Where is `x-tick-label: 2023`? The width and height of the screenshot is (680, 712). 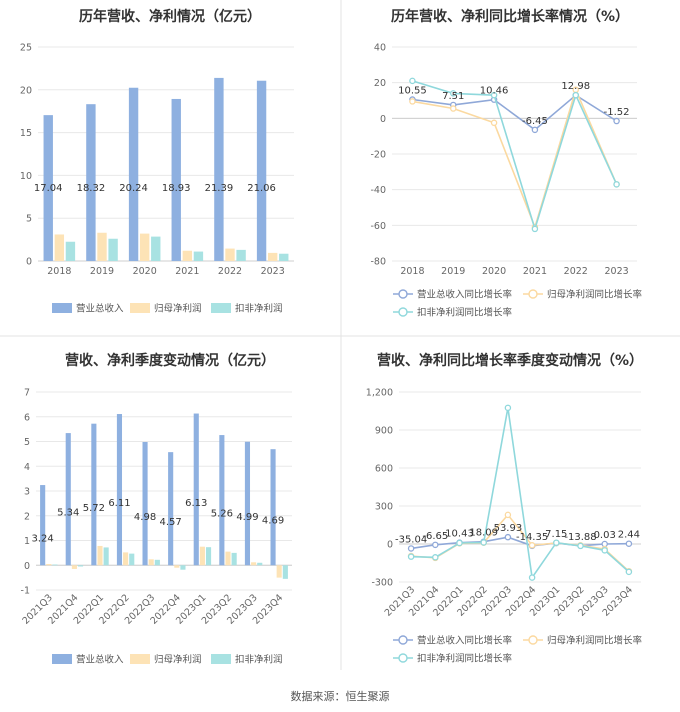 x-tick-label: 2023 is located at coordinates (273, 271).